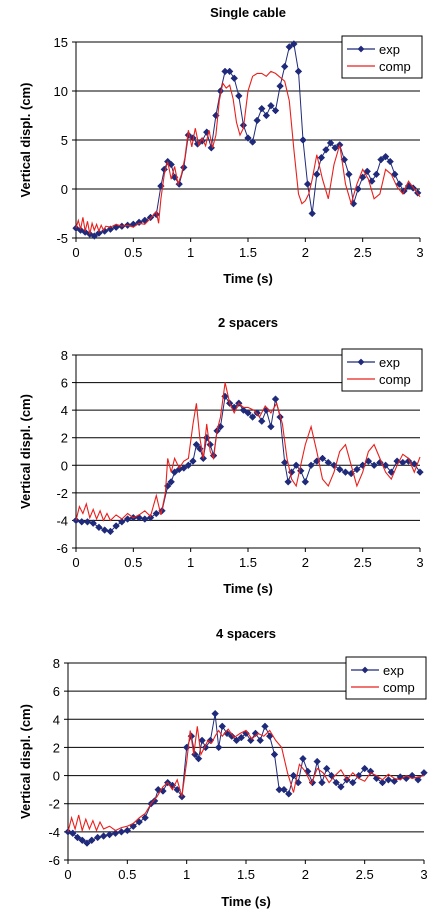  What do you see at coordinates (54, 804) in the screenshot?
I see `y-tick-label: -2` at bounding box center [54, 804].